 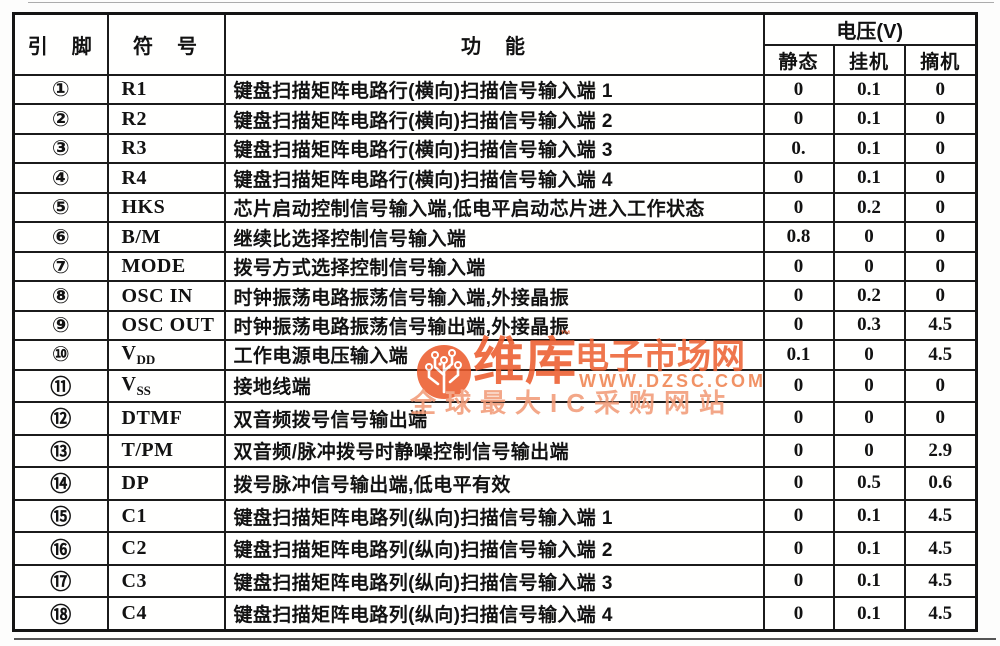 What do you see at coordinates (134, 89) in the screenshot?
I see `symbol-text: R1` at bounding box center [134, 89].